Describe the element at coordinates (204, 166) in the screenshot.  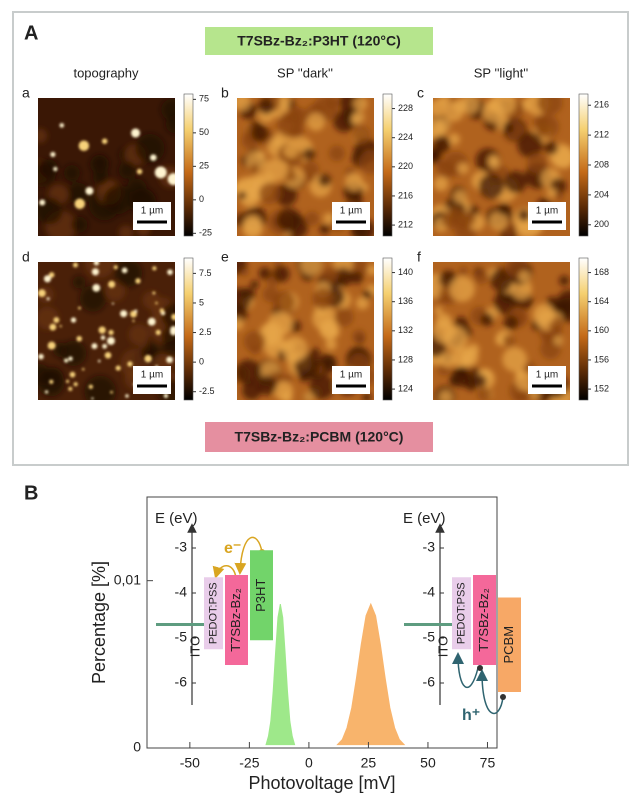
I see `colorbar-tick-label: 25` at that location.